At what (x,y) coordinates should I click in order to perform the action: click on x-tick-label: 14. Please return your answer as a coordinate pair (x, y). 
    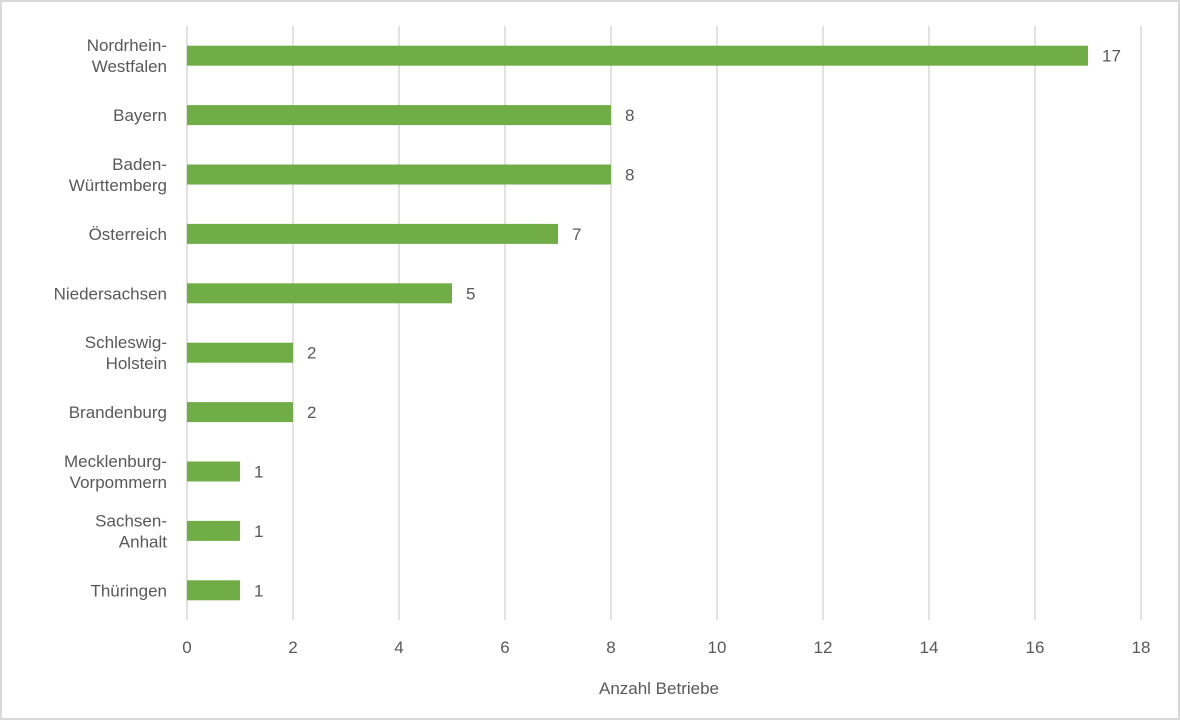
    Looking at the image, I should click on (929, 647).